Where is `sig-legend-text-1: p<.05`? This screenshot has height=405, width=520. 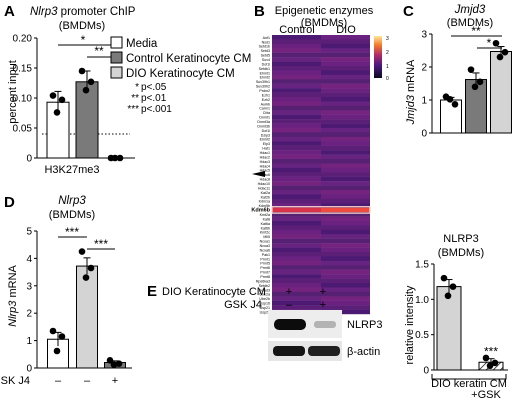 sig-legend-text-1: p<.05 is located at coordinates (154, 87).